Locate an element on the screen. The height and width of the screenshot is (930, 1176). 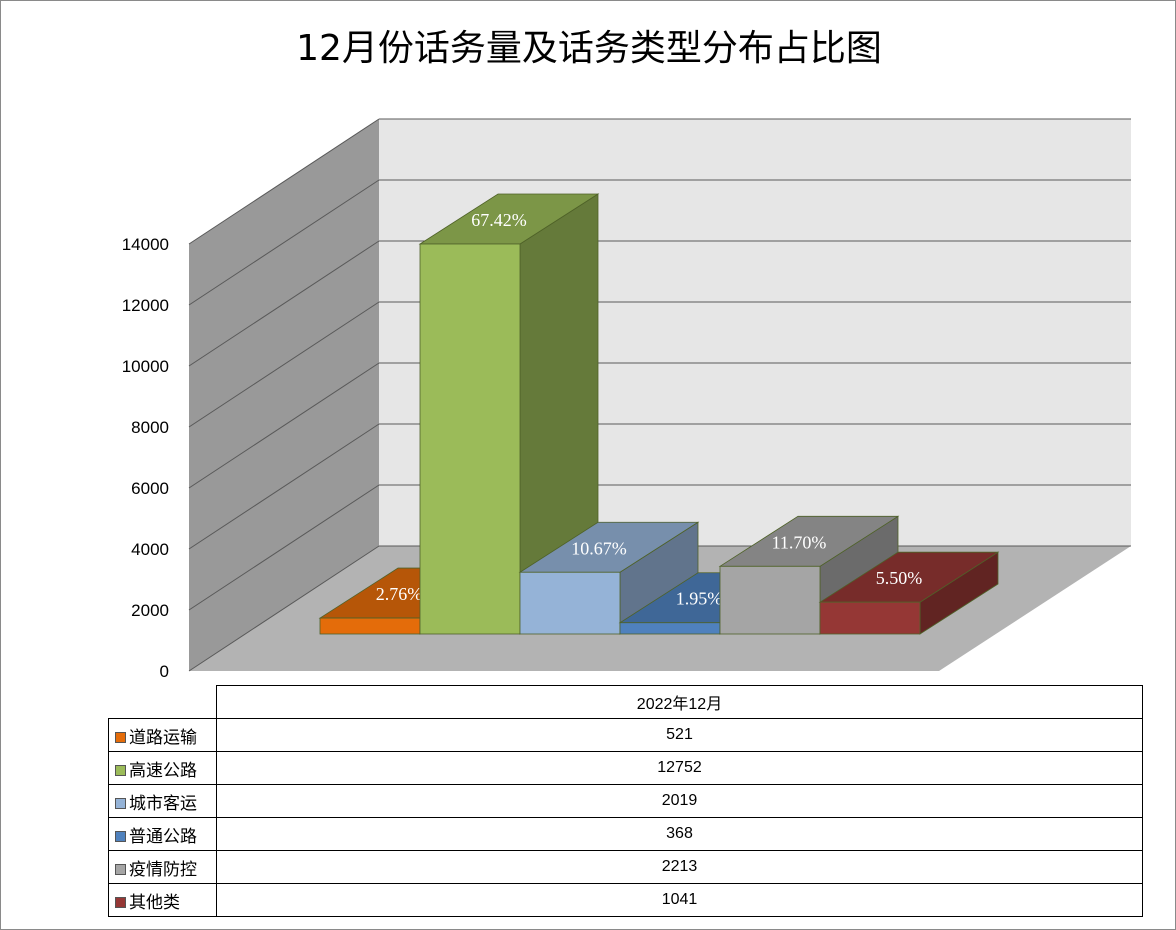
table-row: 普通公路 368 is located at coordinates (625, 834).